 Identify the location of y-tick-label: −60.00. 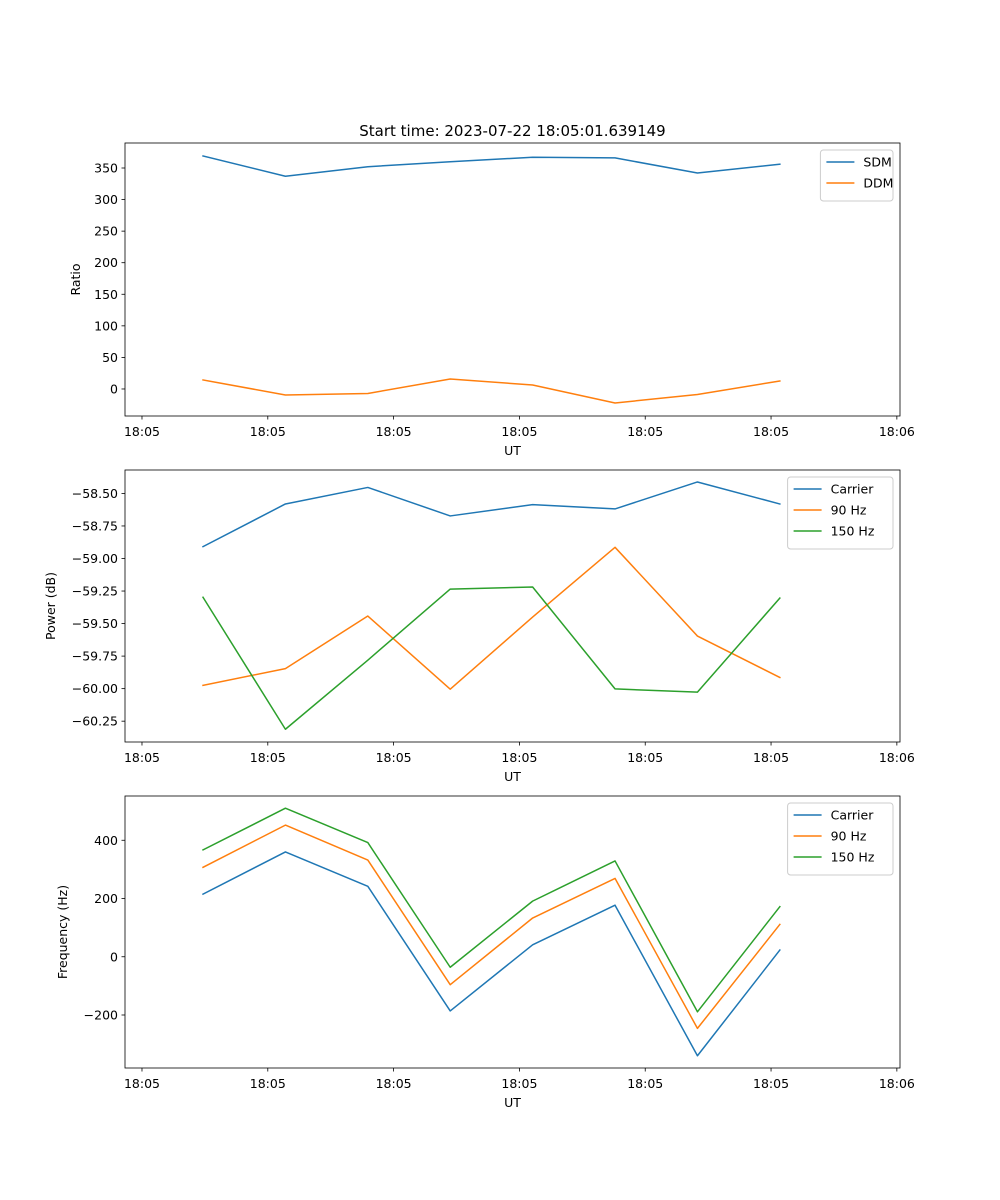
(95, 688).